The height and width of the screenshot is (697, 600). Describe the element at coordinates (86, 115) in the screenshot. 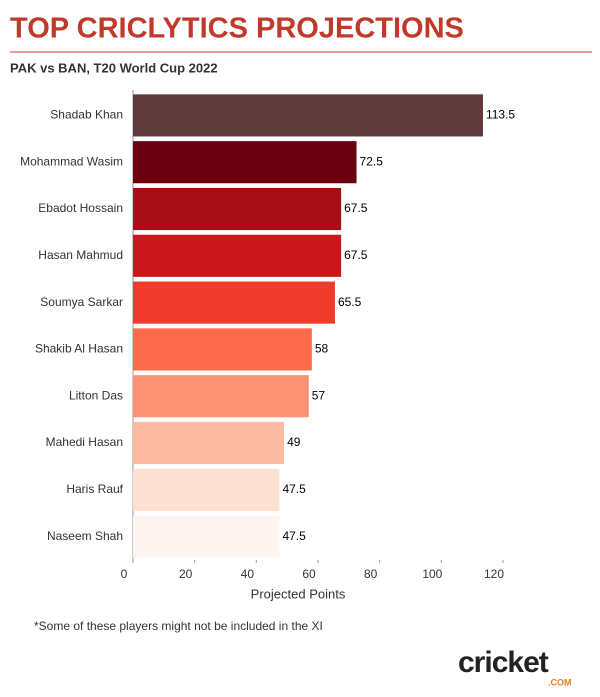

I see `y-tick-label: Shadab Khan` at that location.